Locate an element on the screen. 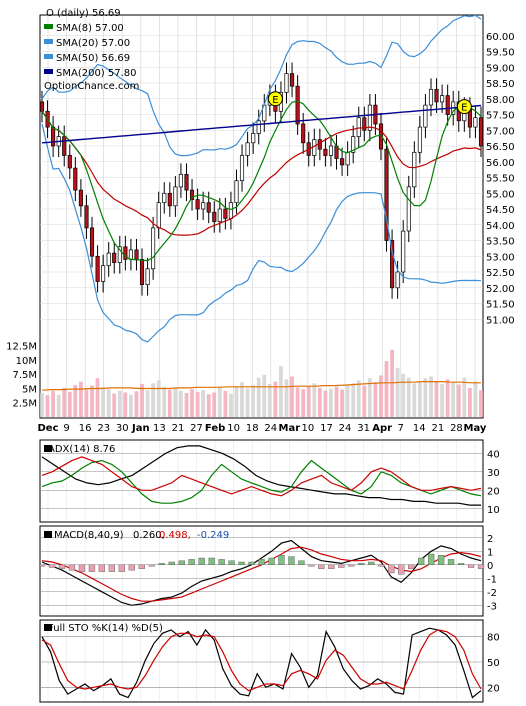 This screenshot has width=526, height=706. volume-bars is located at coordinates (261, 383).